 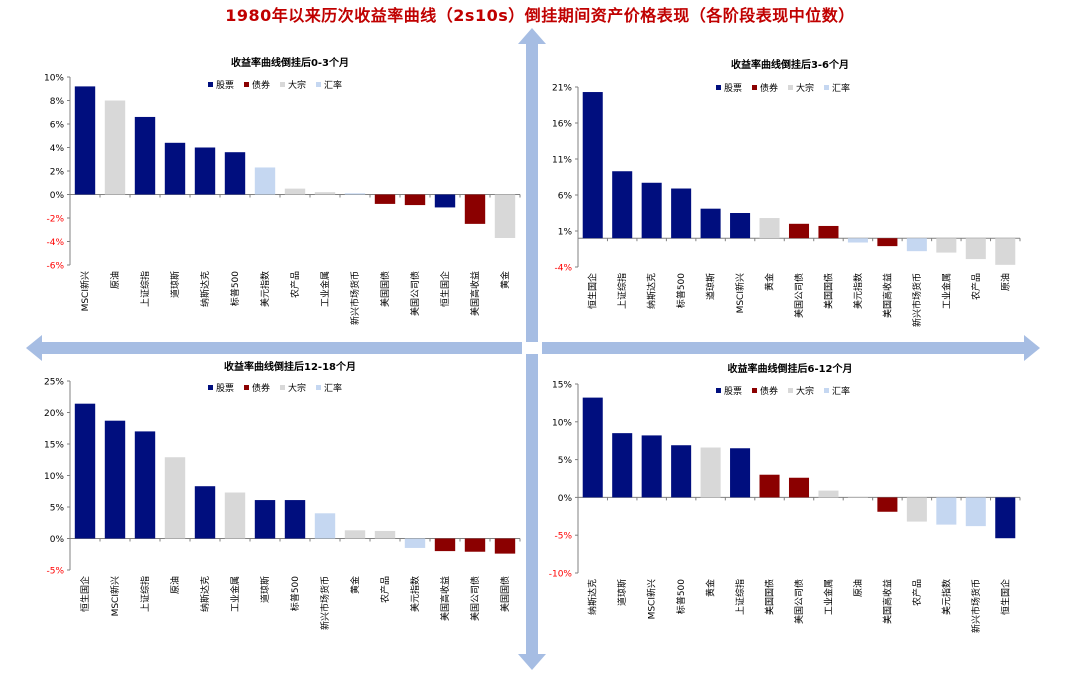 I want to click on y-tick-label: 8%, so click(x=57, y=102).